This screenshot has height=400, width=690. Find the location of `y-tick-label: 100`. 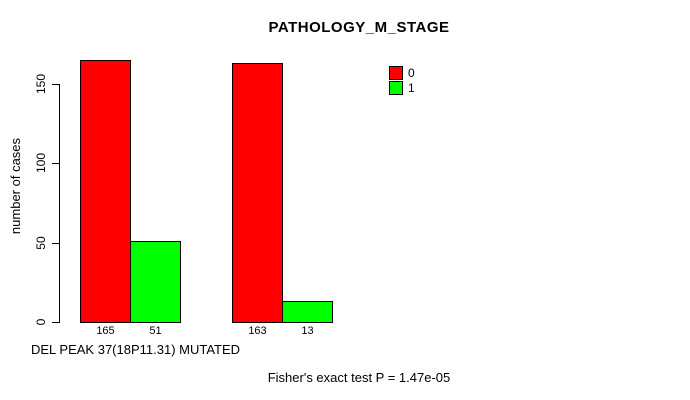

y-tick-label: 100 is located at coordinates (41, 163).